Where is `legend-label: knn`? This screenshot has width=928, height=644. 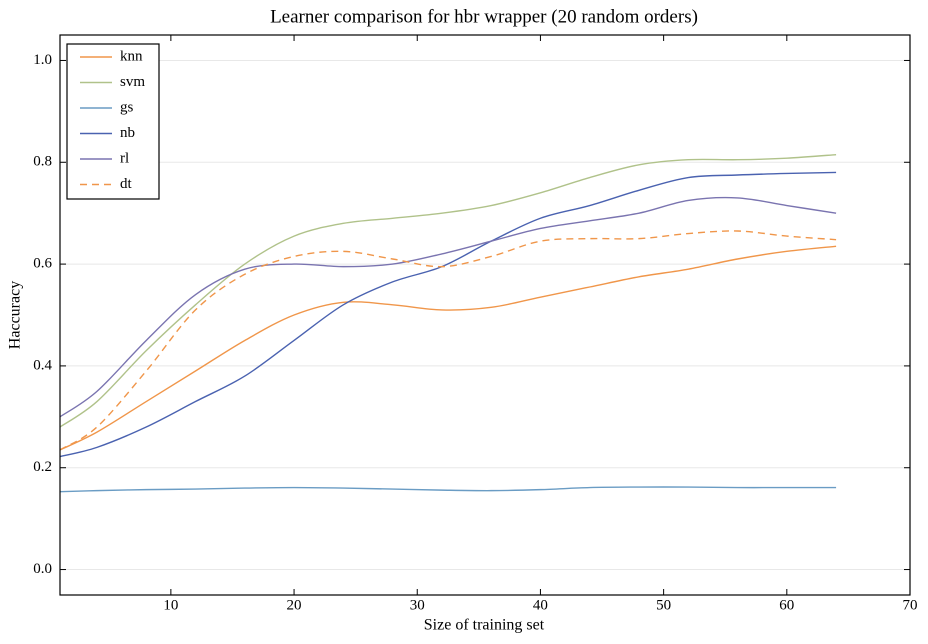
legend-label: knn is located at coordinates (131, 56).